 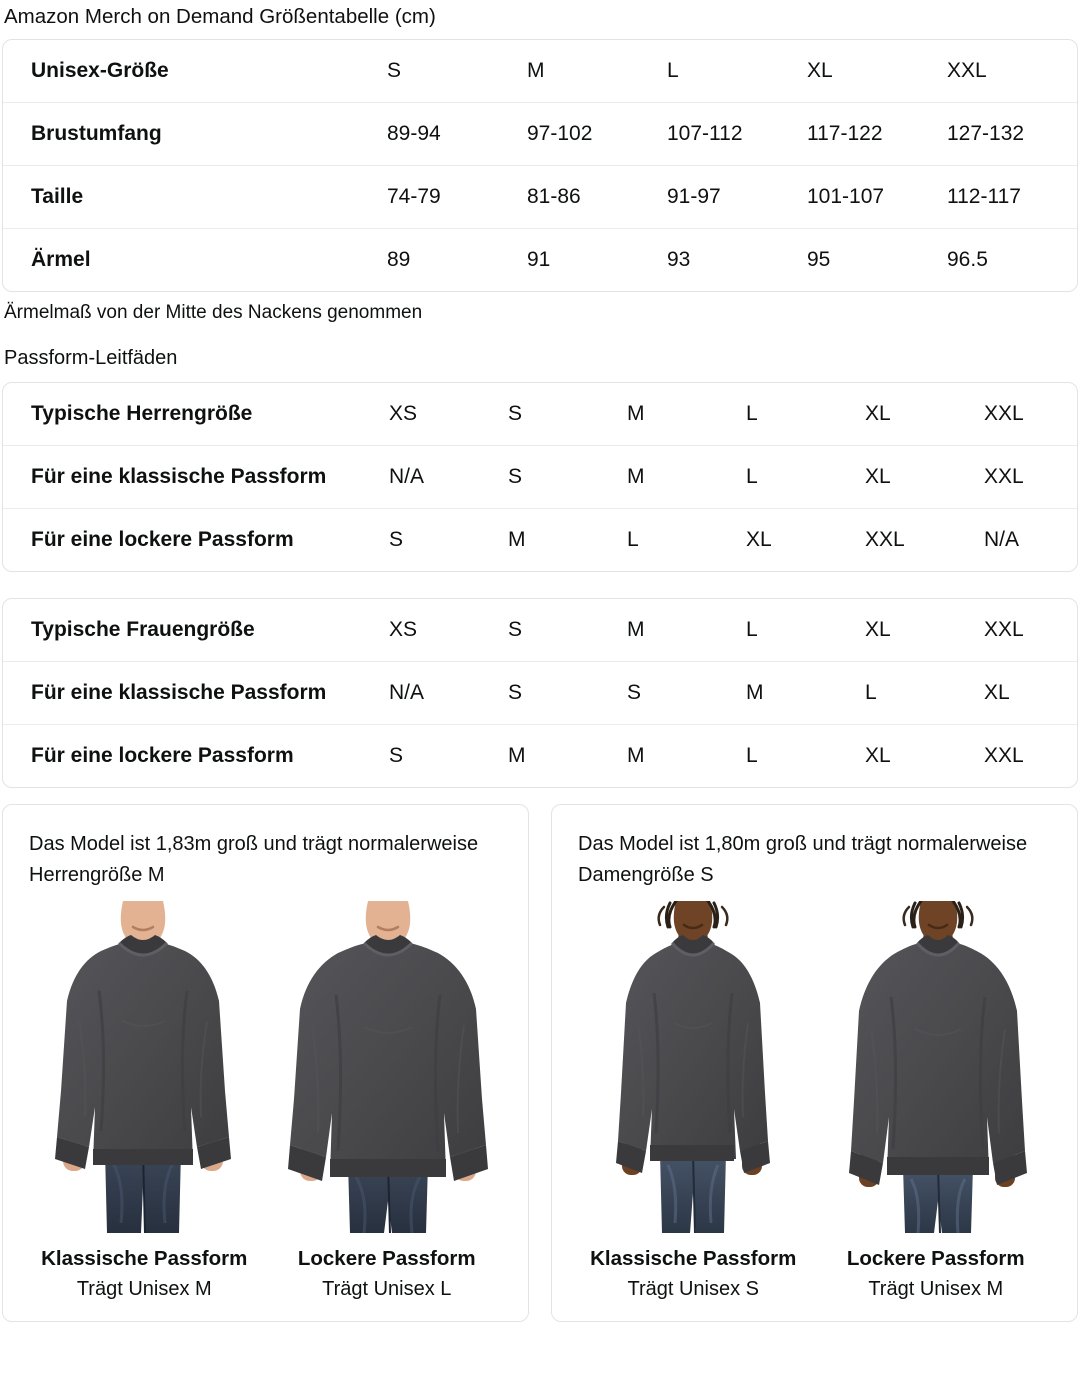 What do you see at coordinates (453, 259) in the screenshot?
I see `table-cell: 89` at bounding box center [453, 259].